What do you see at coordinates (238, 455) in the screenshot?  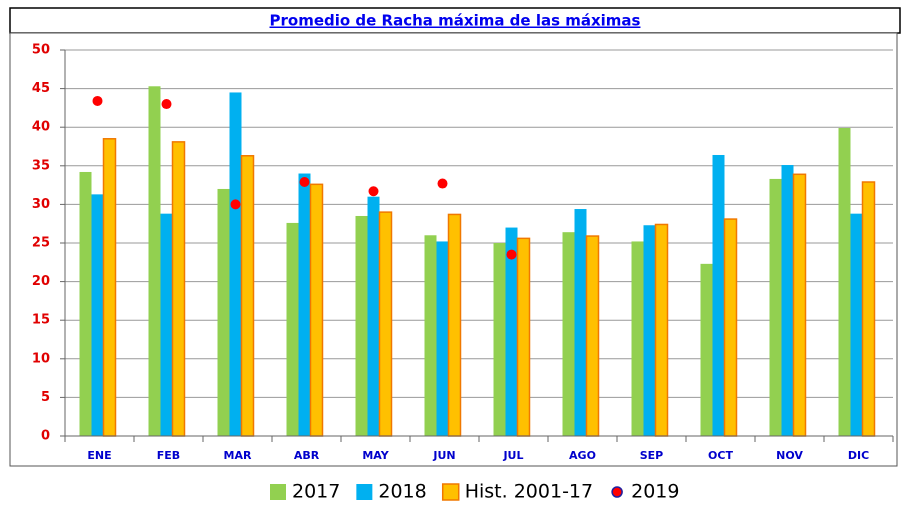 I see `x-tick-label: MAR` at bounding box center [238, 455].